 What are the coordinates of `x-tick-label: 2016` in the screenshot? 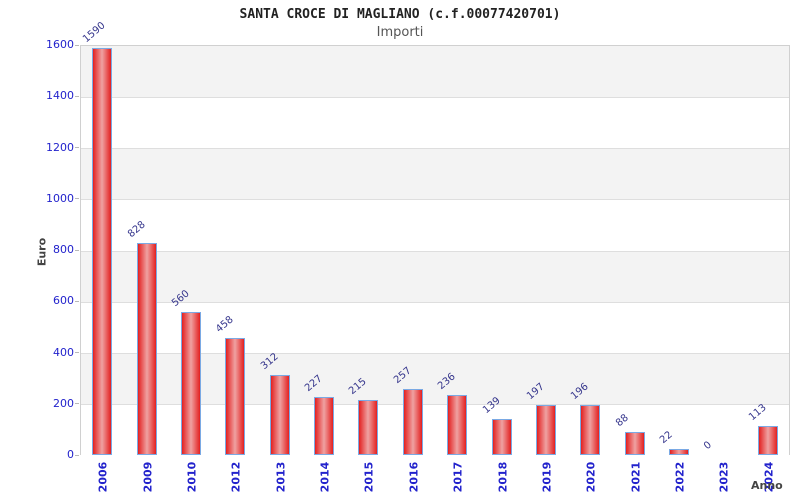 It's located at (414, 477).